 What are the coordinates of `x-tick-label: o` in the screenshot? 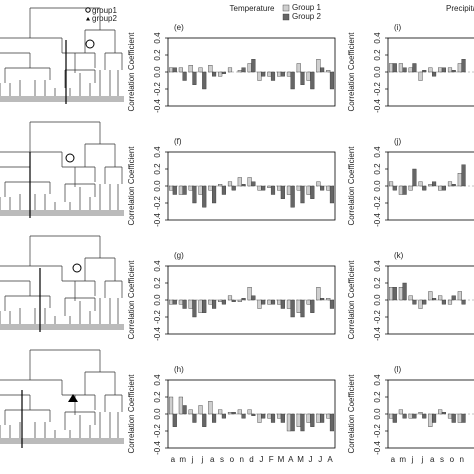 It's located at (232, 459).